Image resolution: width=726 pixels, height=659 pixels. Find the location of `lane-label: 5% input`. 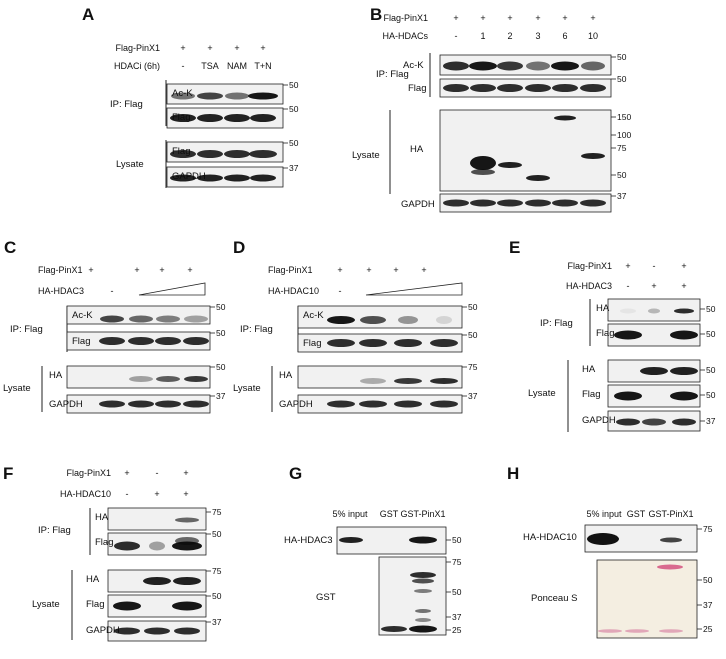

lane-label: 5% input is located at coordinates (350, 514).